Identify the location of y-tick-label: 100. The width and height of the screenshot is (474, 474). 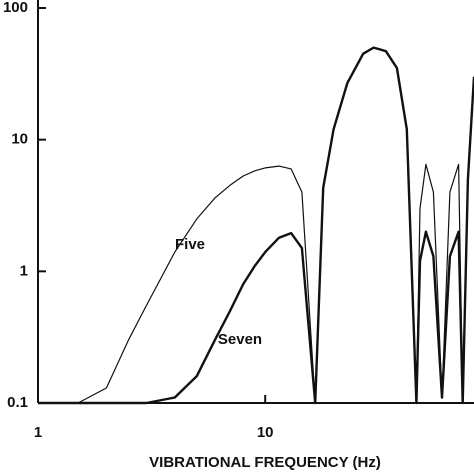
(15, 8).